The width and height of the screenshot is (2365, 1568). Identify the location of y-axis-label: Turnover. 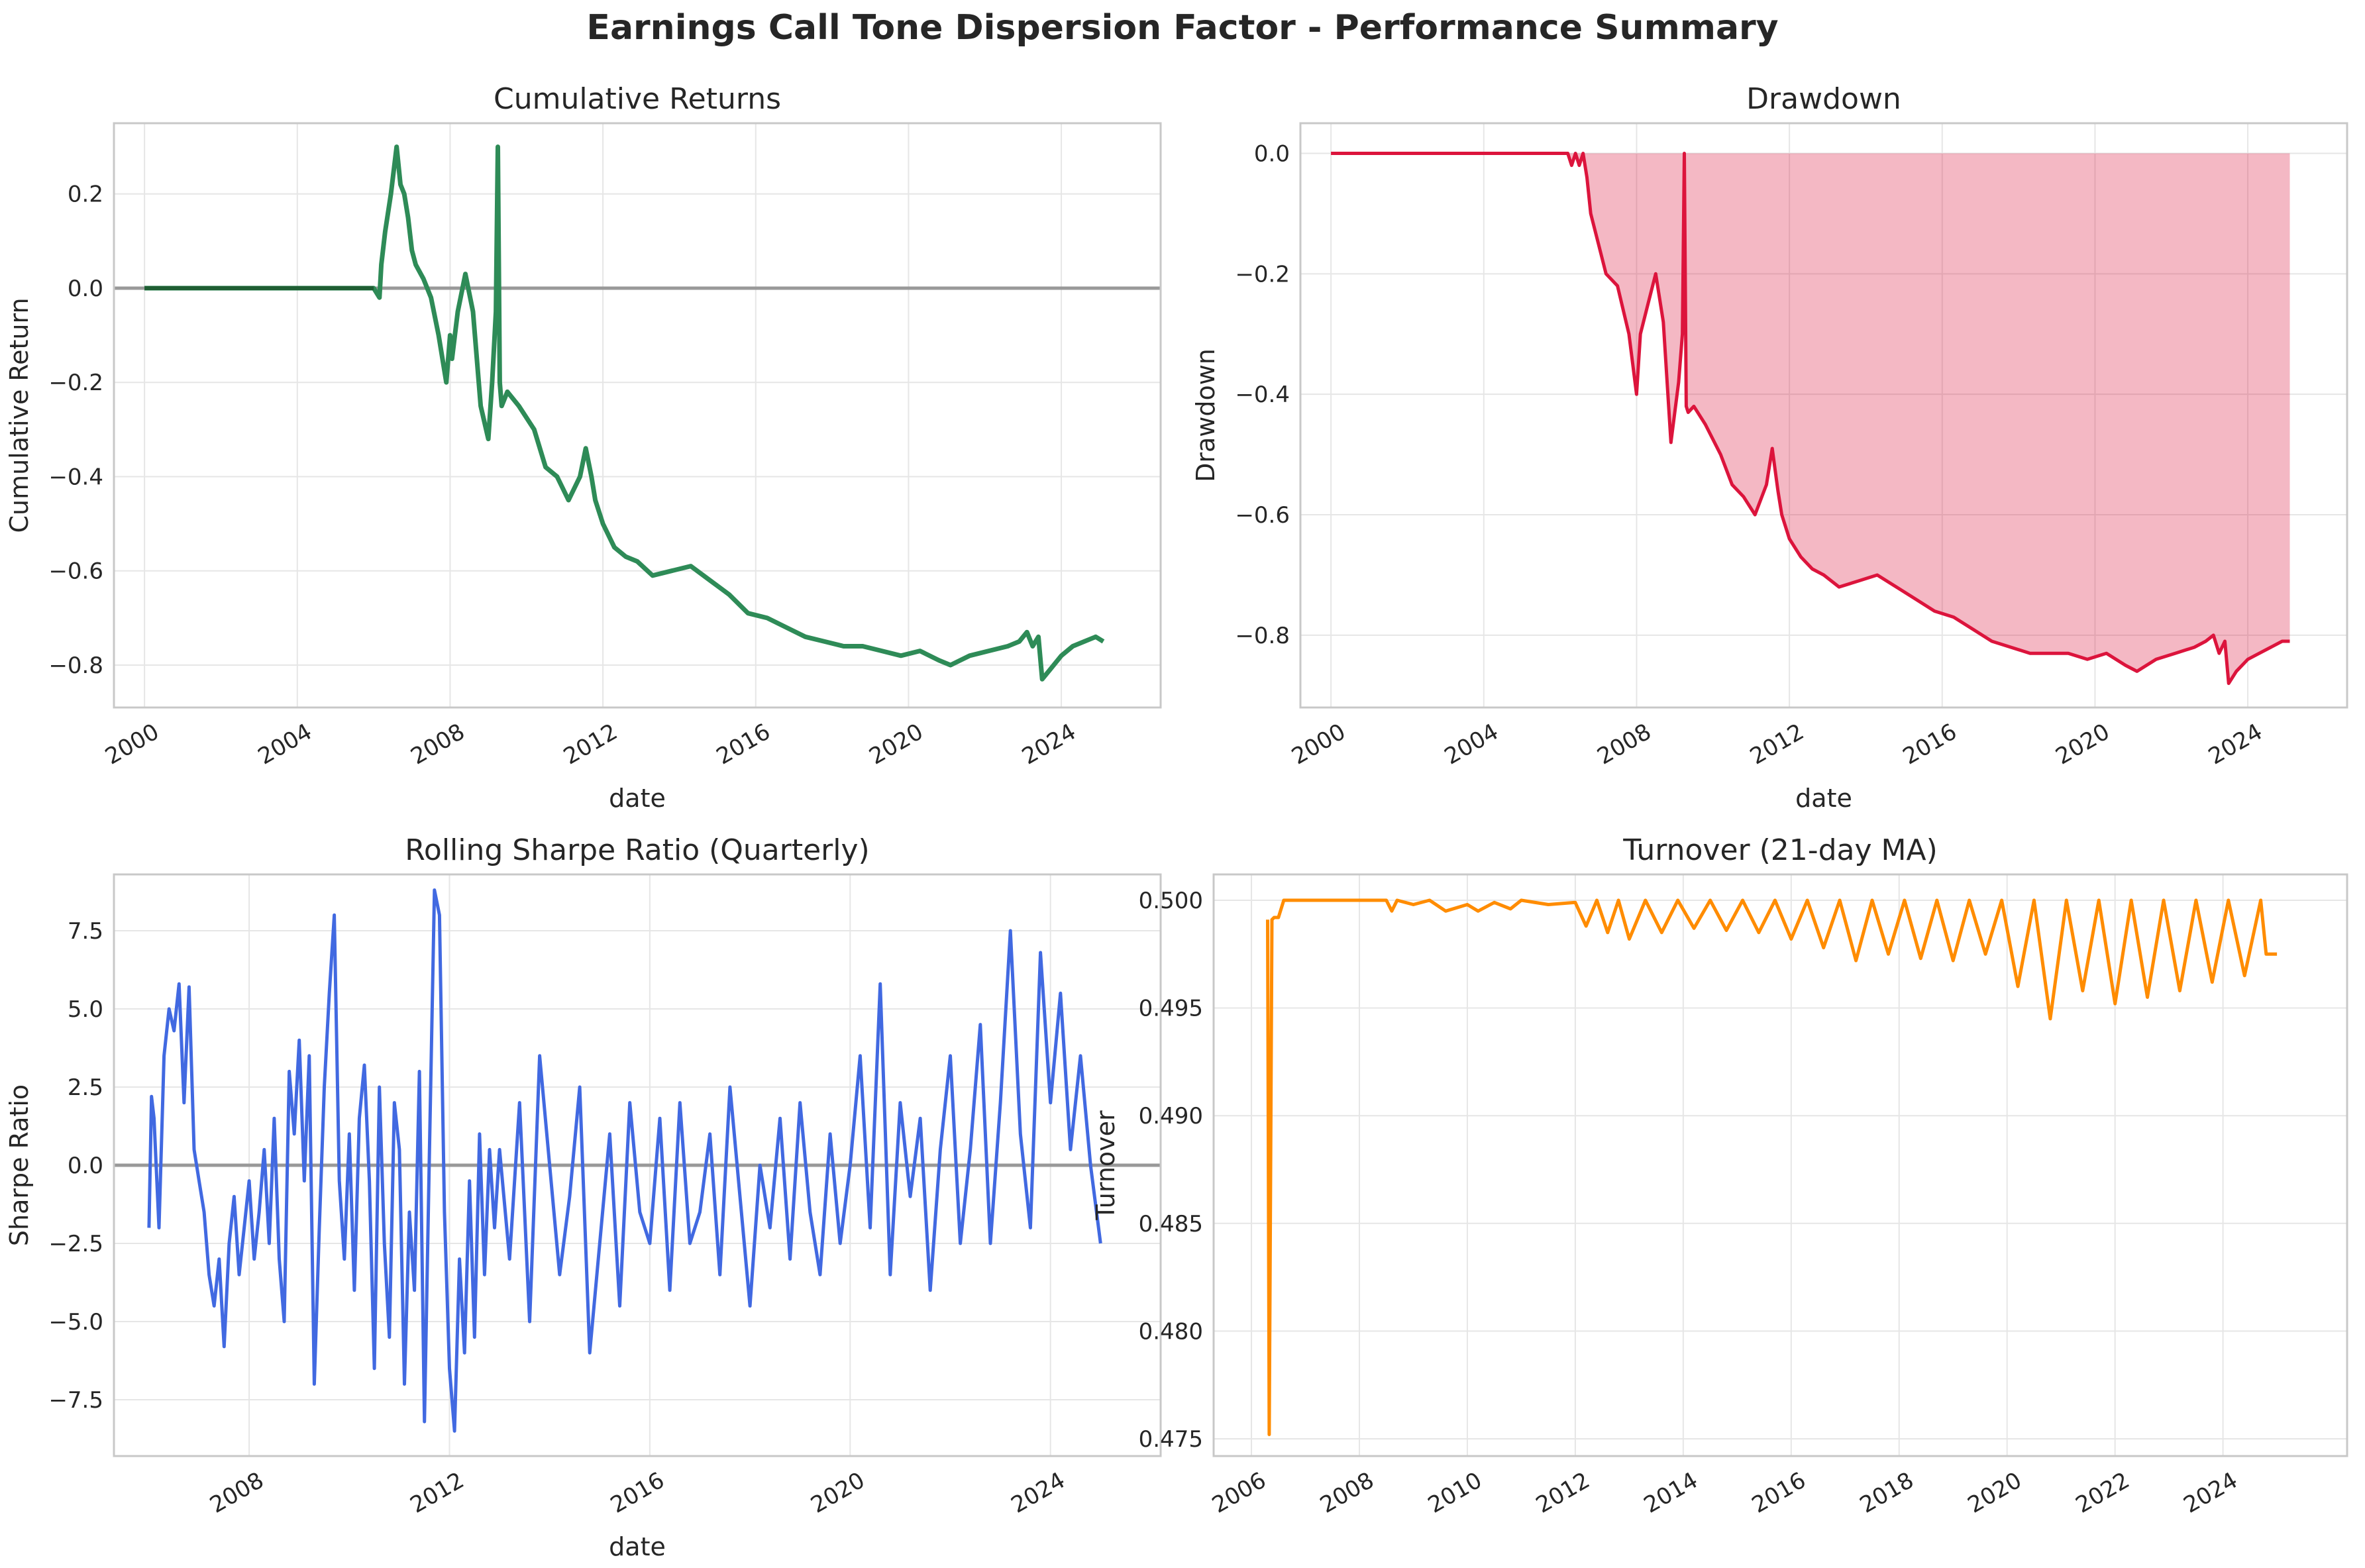
(1105, 1165).